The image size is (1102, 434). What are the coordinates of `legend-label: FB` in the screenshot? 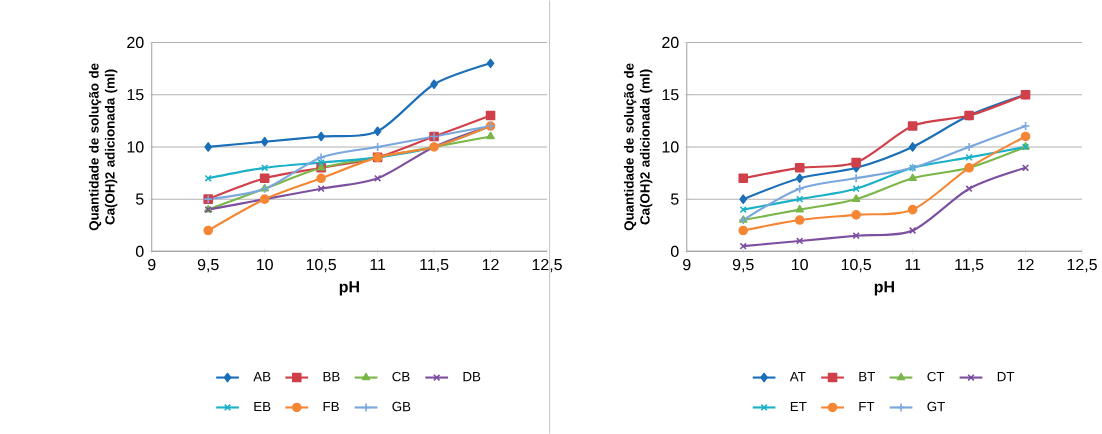 It's located at (331, 406).